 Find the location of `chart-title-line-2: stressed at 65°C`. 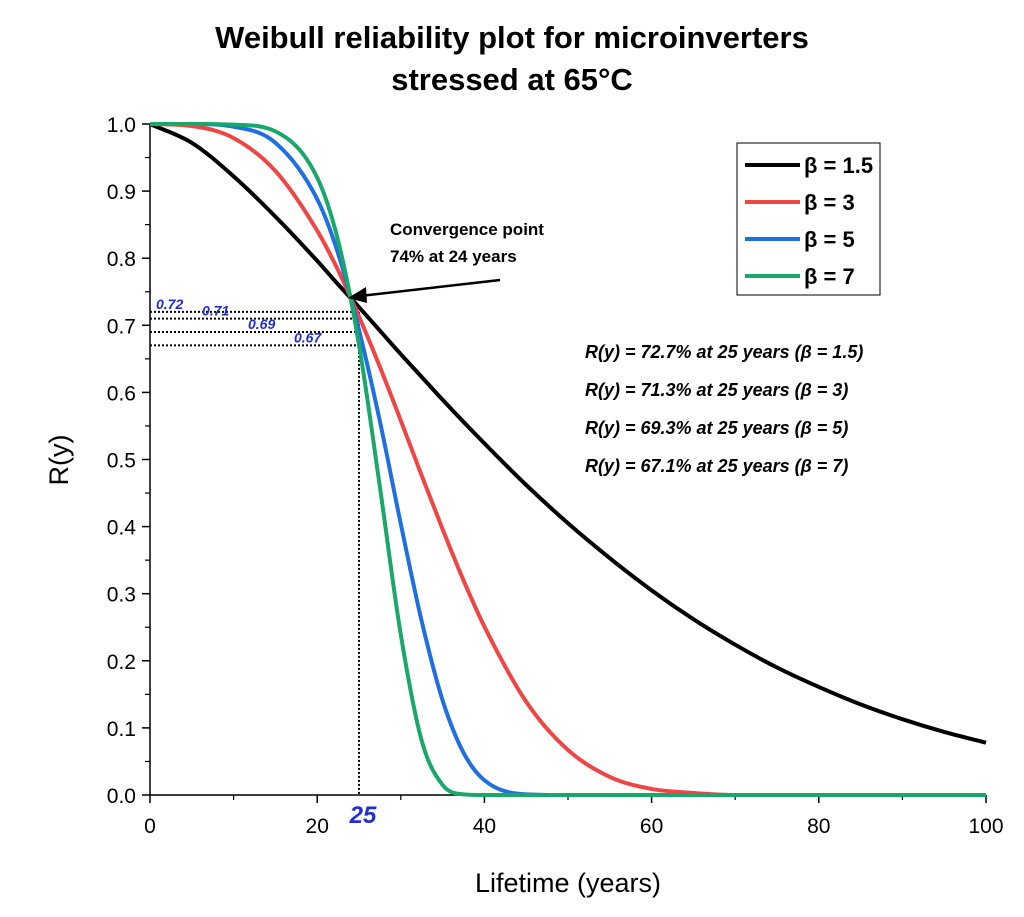

chart-title-line-2: stressed at 65°C is located at coordinates (512, 79).